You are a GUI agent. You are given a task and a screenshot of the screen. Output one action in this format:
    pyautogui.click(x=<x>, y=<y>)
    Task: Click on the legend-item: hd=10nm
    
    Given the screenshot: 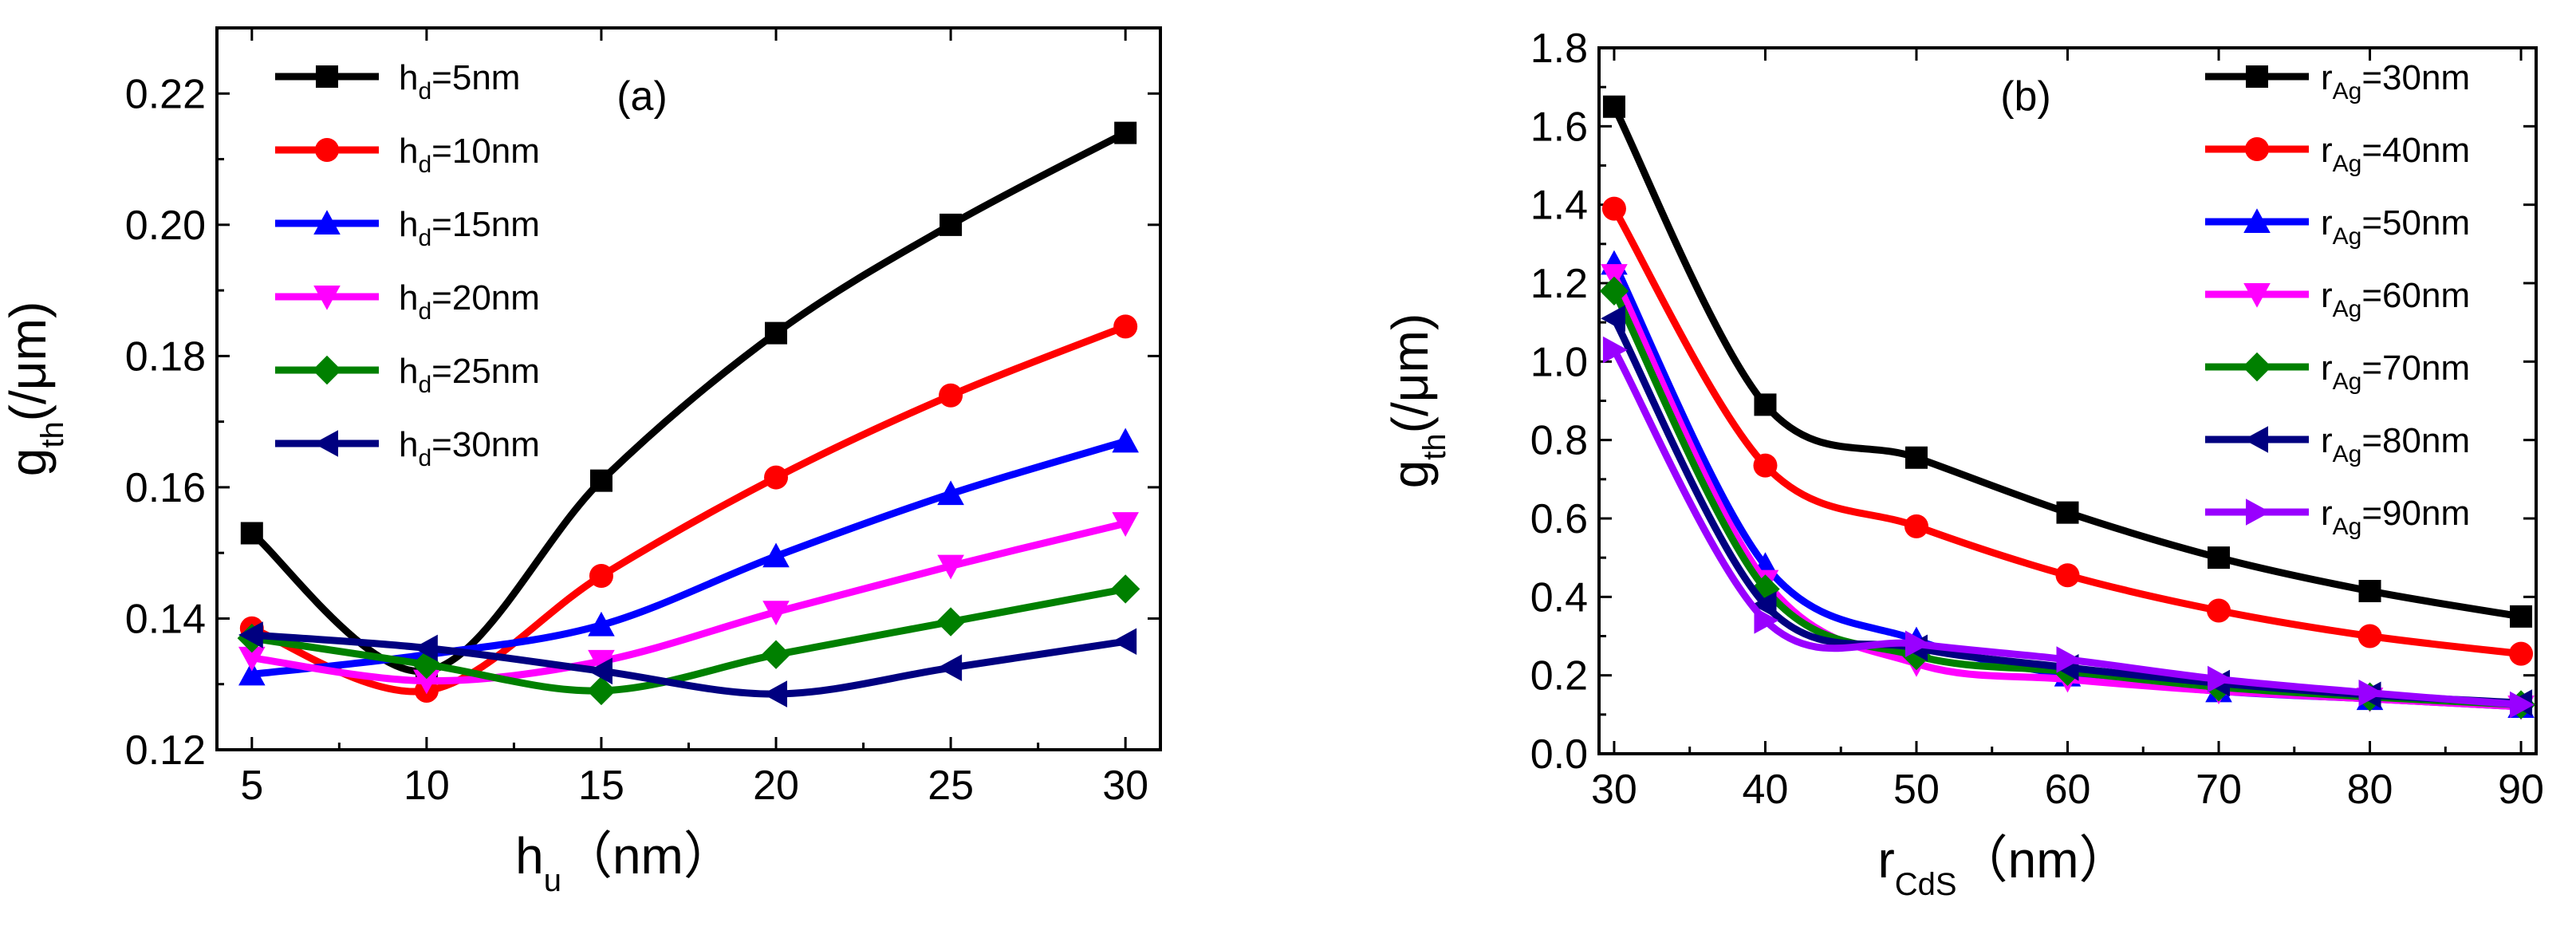 What is the action you would take?
    pyautogui.click(x=407, y=155)
    